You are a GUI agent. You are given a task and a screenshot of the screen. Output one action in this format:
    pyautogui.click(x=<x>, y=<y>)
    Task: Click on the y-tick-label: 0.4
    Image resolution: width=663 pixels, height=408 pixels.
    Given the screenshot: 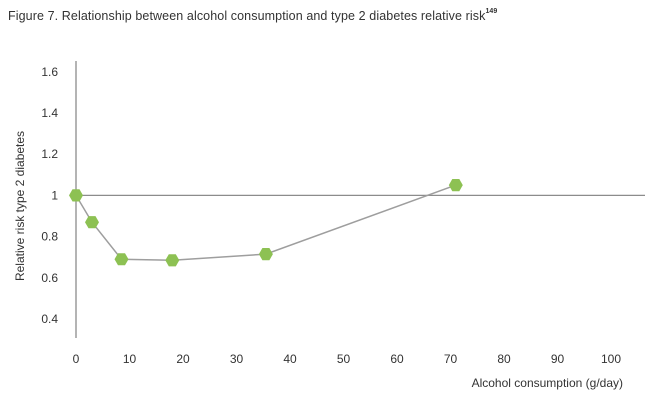 What is the action you would take?
    pyautogui.click(x=49, y=319)
    